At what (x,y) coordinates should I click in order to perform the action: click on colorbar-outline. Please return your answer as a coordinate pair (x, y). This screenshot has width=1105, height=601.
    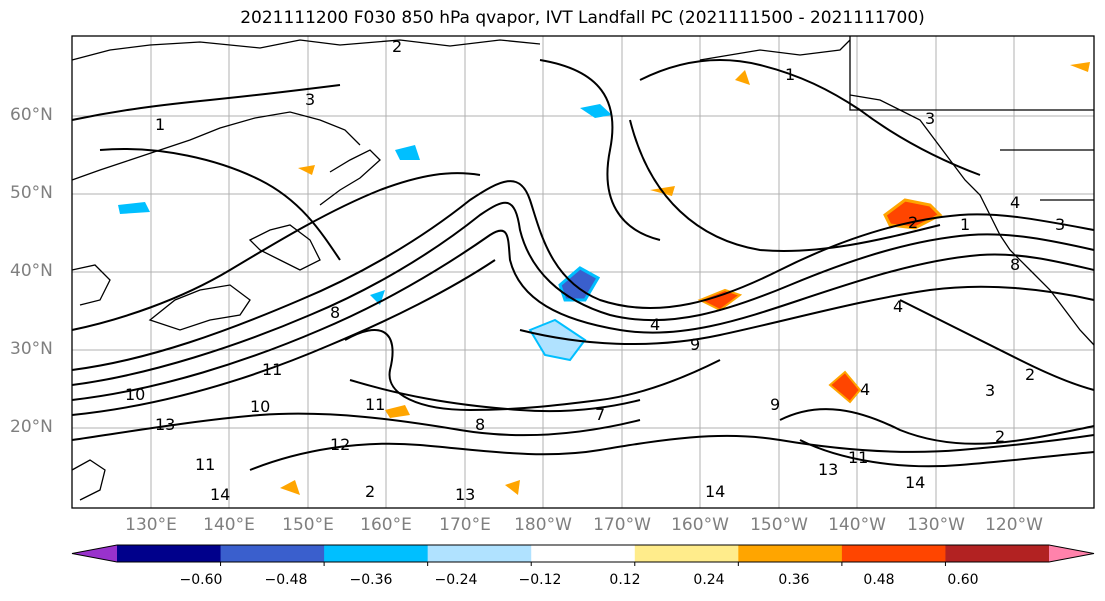
    Looking at the image, I should click on (583, 553).